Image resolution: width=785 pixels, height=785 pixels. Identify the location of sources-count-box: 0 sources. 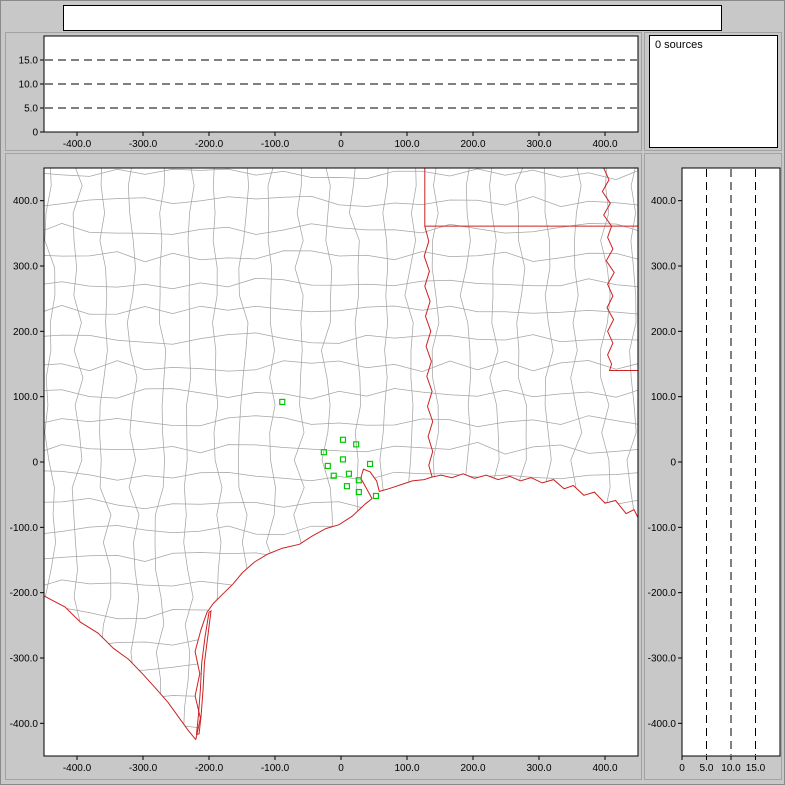
(713, 91).